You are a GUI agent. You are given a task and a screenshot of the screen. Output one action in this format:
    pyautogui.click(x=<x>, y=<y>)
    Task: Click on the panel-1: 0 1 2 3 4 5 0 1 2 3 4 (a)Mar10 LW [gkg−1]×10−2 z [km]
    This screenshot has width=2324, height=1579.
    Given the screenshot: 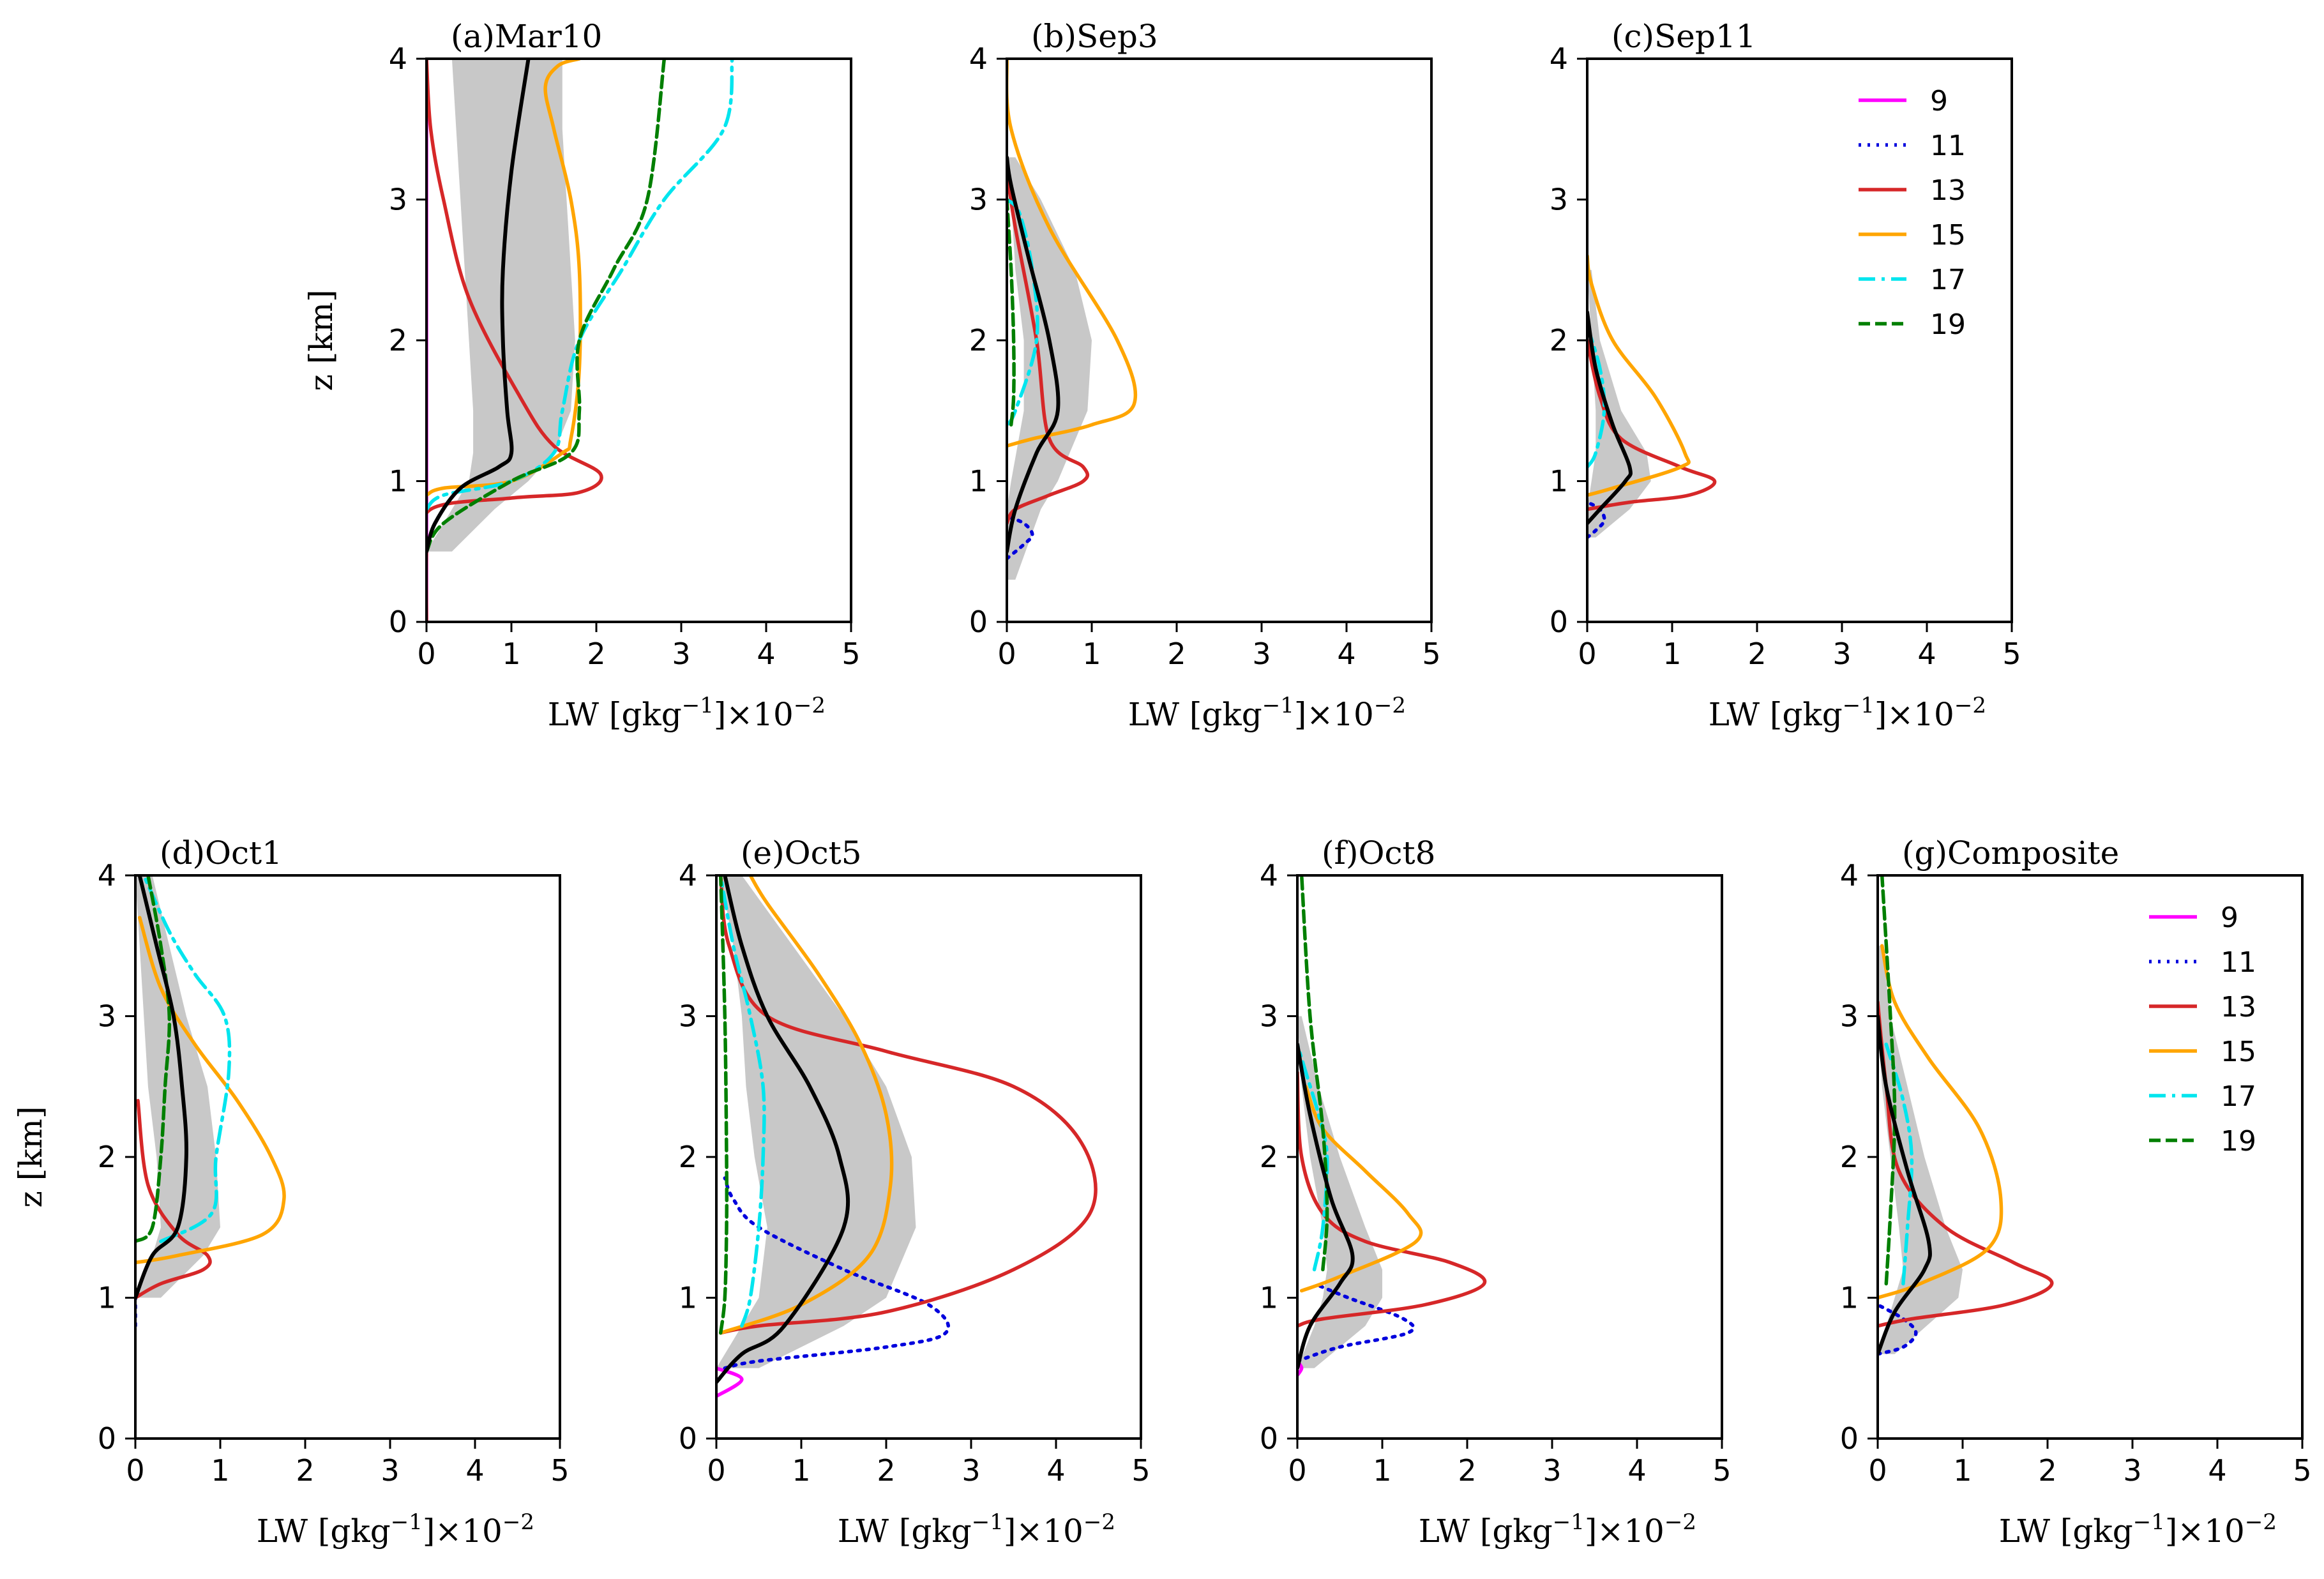 What is the action you would take?
    pyautogui.click(x=582, y=375)
    